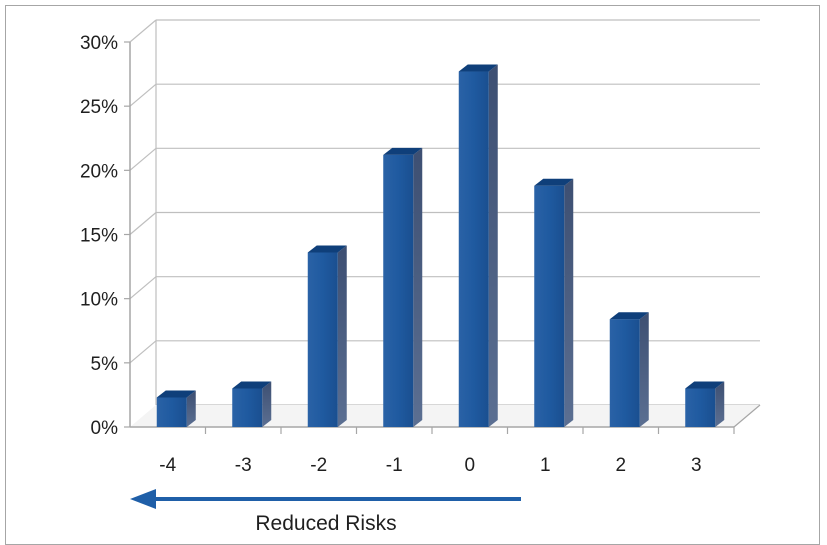 This screenshot has height=545, width=827. I want to click on x-tick-label: -4, so click(167, 465).